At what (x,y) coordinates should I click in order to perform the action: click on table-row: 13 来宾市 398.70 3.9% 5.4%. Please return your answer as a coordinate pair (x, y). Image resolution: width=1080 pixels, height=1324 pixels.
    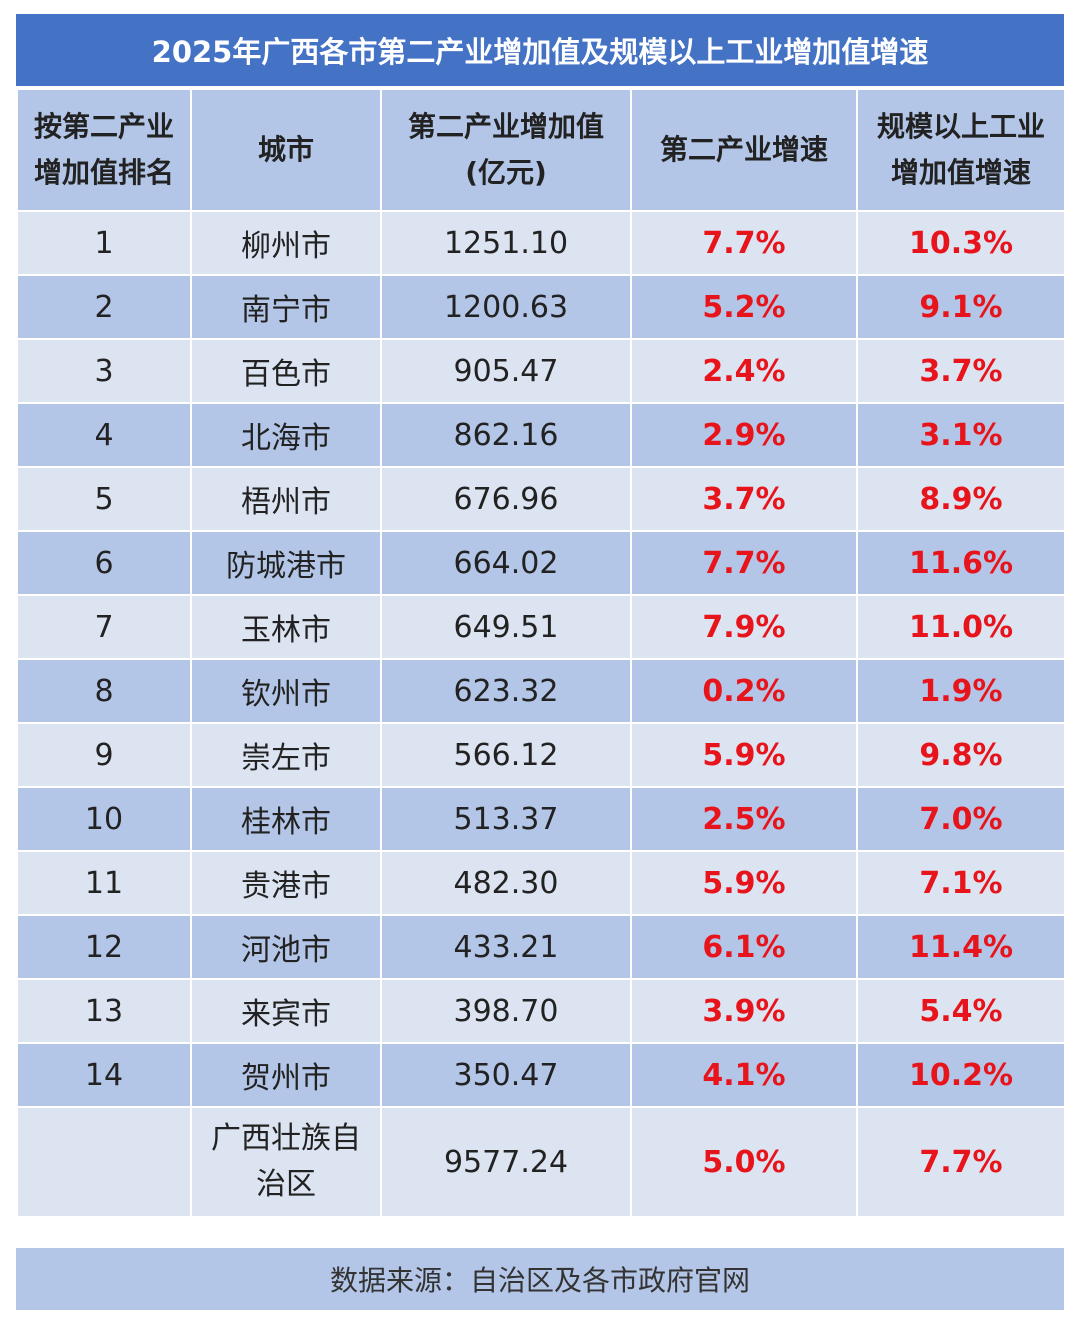
    Looking at the image, I should click on (541, 1011).